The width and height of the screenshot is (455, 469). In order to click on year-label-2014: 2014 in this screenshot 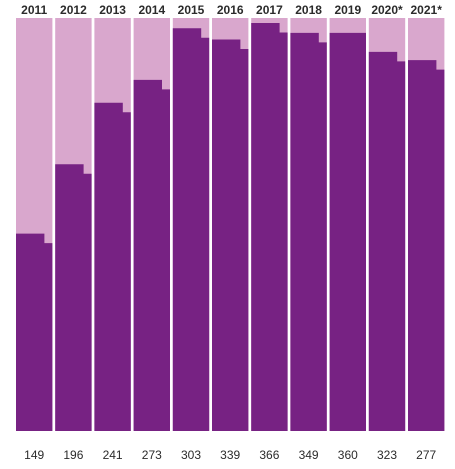, I will do `click(151, 10)`.